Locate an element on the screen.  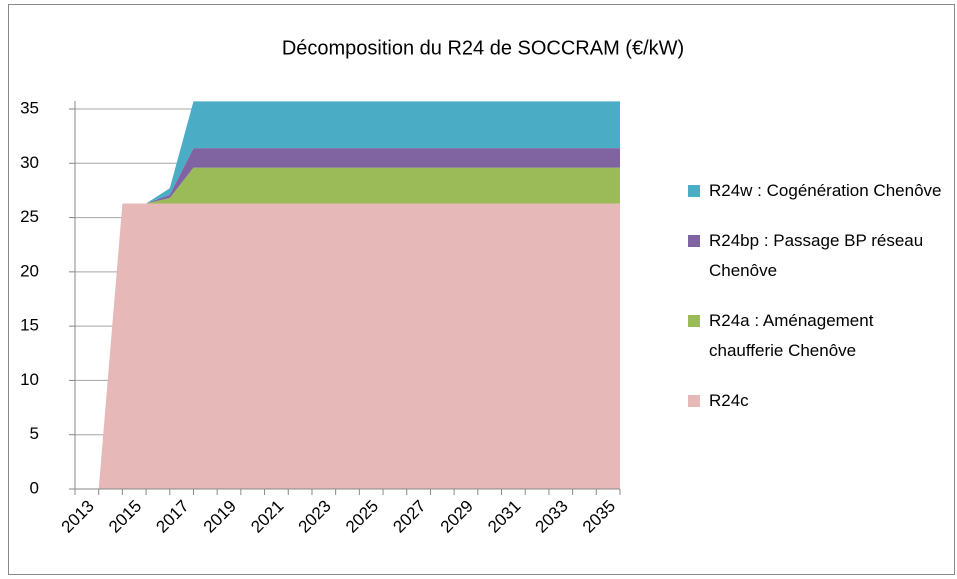
y-tick-label: 25 is located at coordinates (29, 216).